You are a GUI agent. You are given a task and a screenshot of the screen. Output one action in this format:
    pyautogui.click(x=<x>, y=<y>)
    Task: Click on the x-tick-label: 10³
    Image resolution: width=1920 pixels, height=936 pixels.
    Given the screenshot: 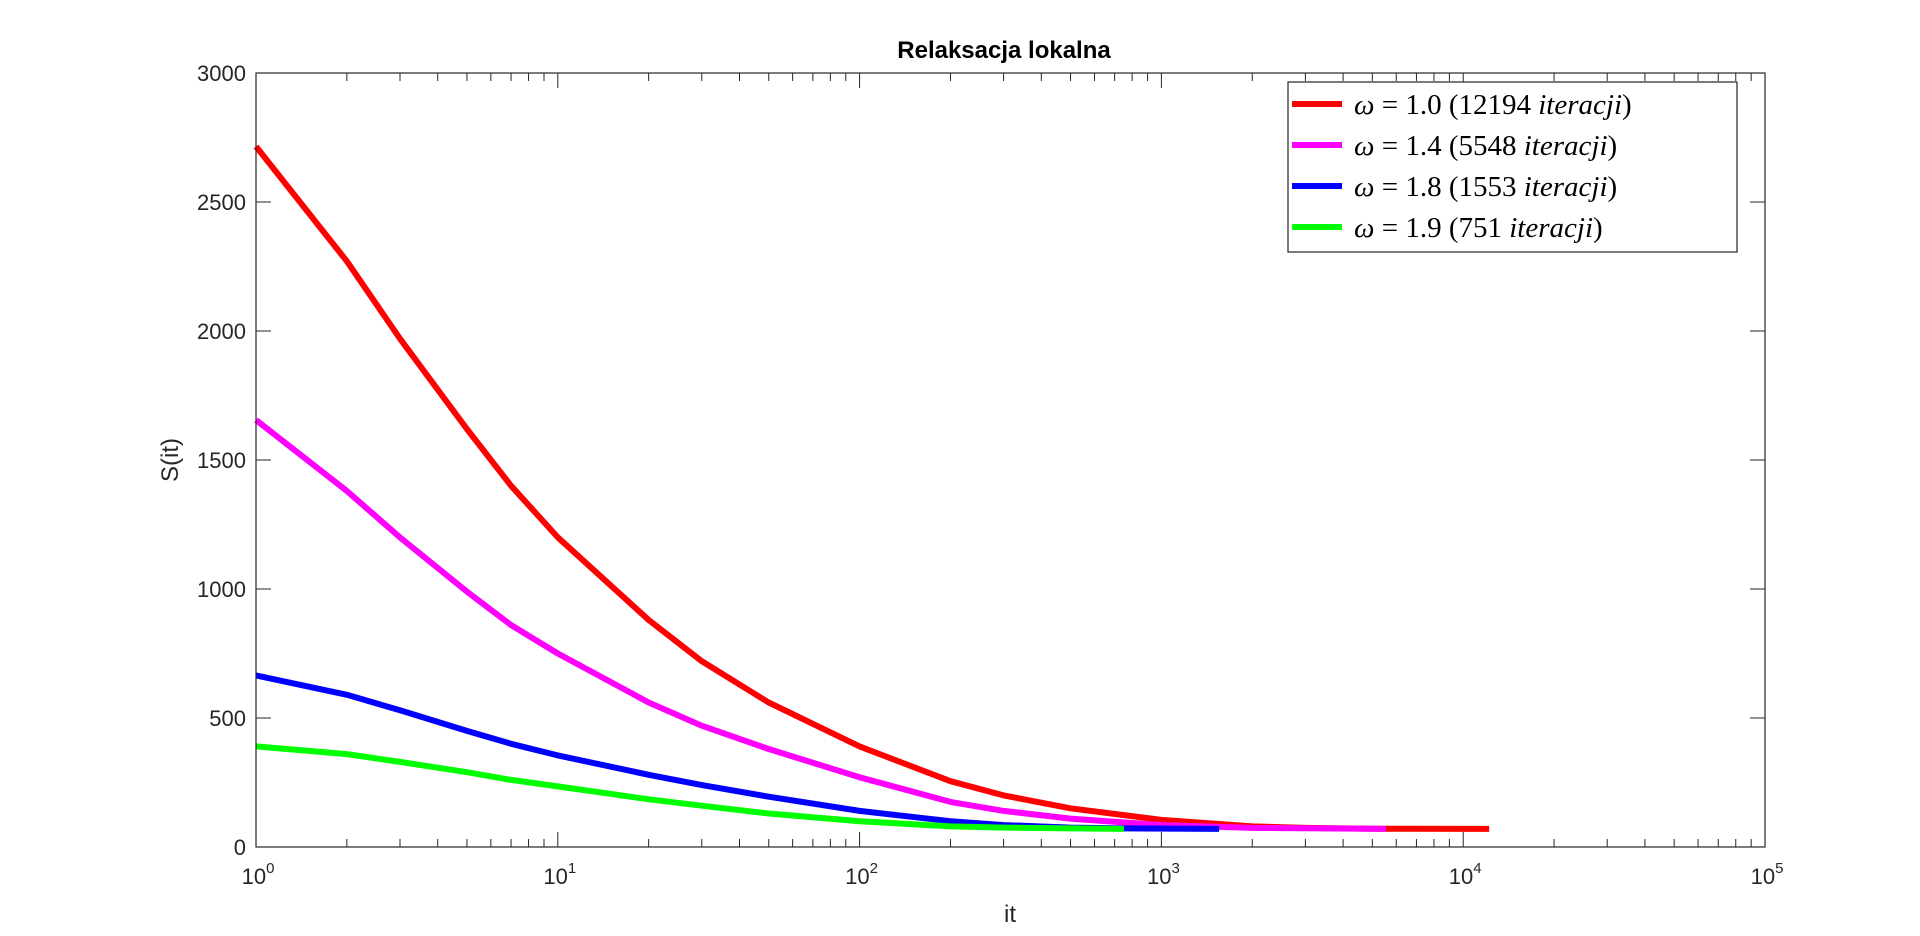 What is the action you would take?
    pyautogui.click(x=1163, y=874)
    